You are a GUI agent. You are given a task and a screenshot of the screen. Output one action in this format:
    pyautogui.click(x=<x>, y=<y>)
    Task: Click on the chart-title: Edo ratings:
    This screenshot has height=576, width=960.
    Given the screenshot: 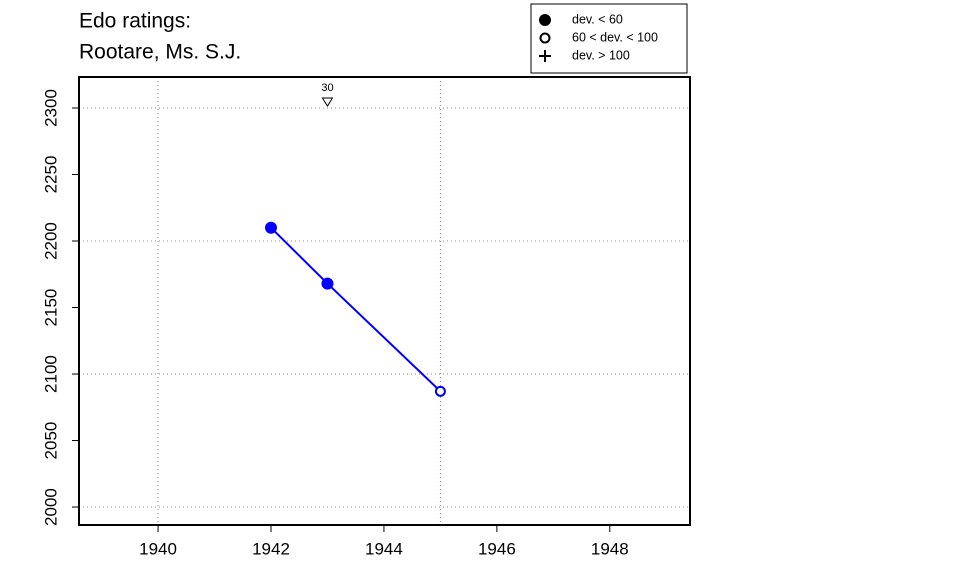 What is the action you would take?
    pyautogui.click(x=135, y=21)
    